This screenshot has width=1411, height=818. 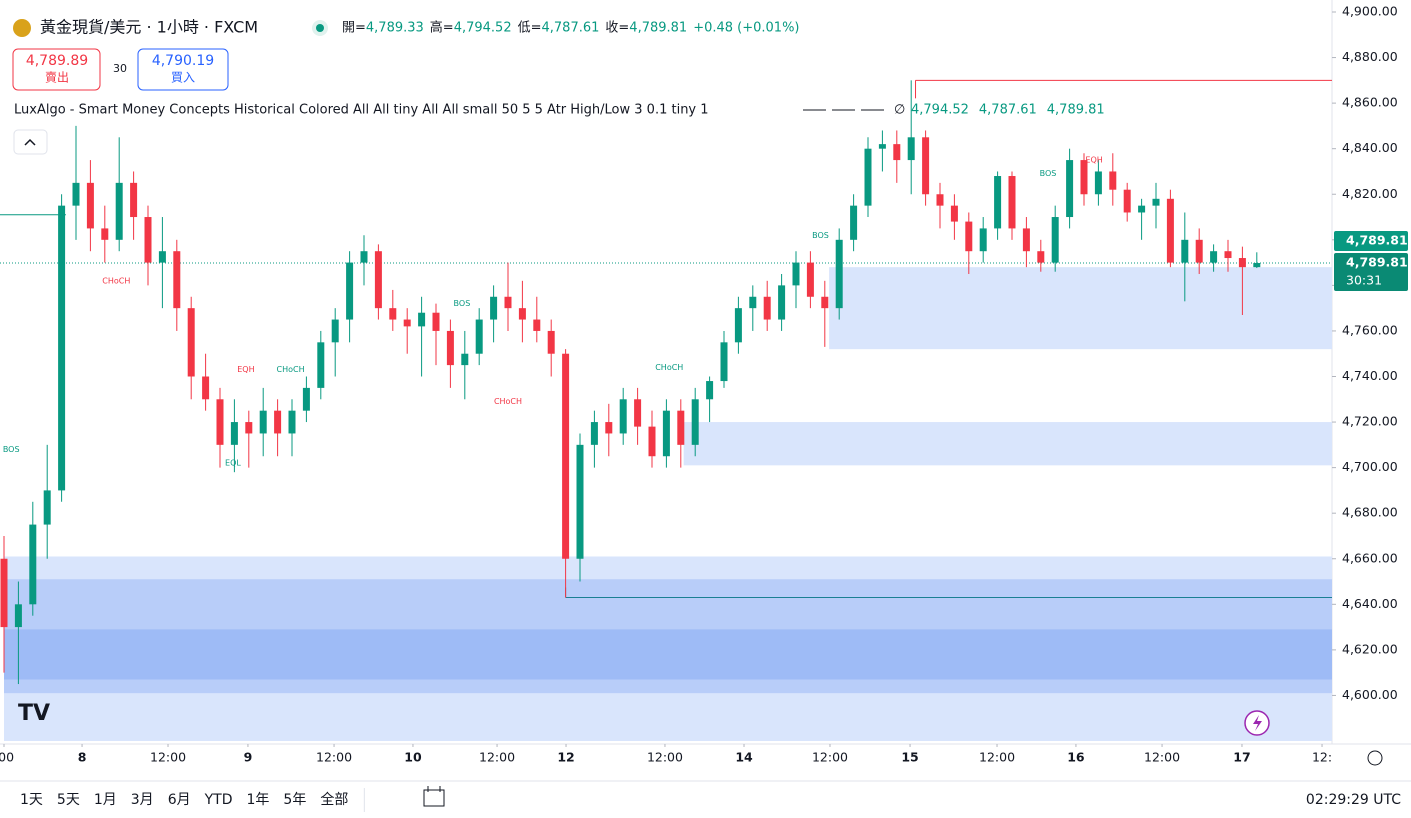 I want to click on settings-icon, so click(x=1375, y=758).